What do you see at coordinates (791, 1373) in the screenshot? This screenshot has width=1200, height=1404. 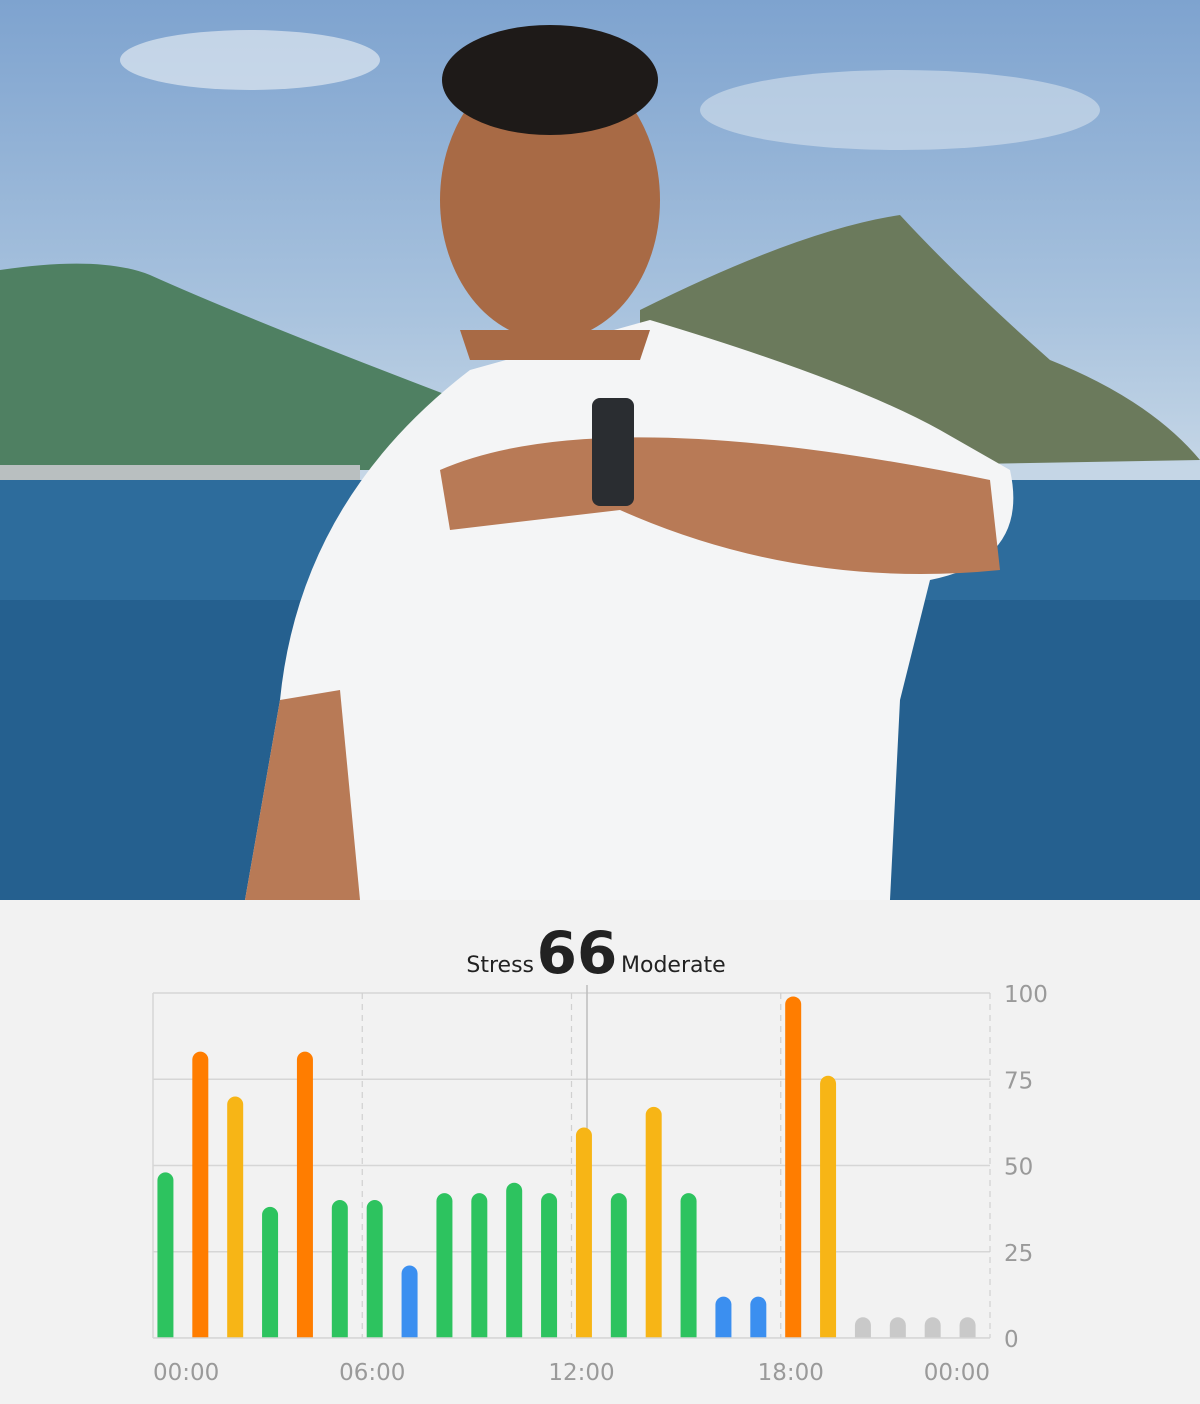 I see `x-tick-label: 18:00` at bounding box center [791, 1373].